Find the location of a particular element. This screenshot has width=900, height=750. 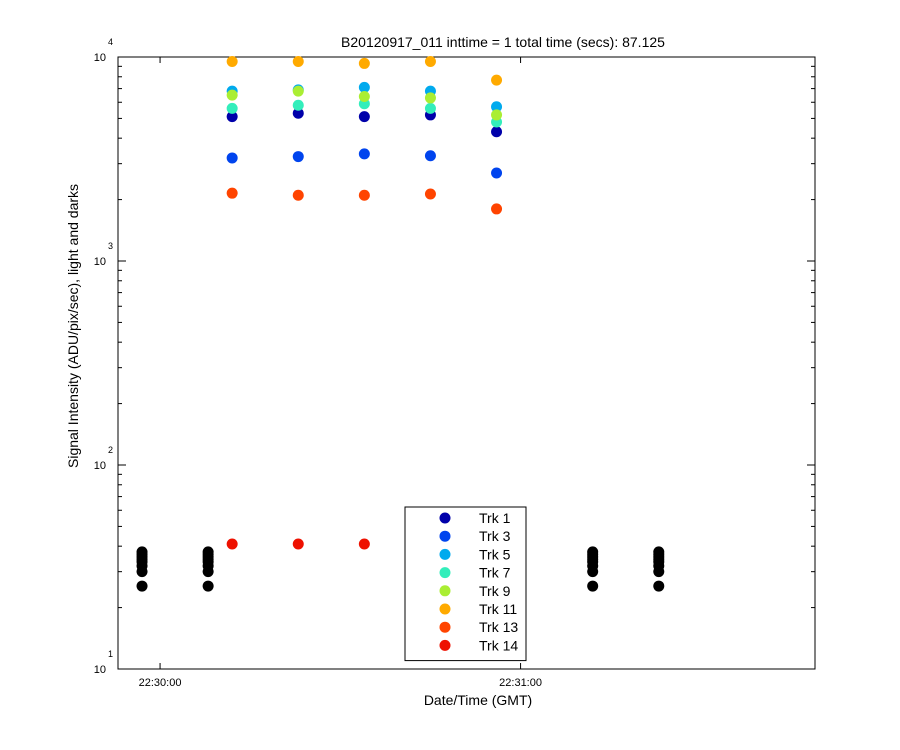

legend-label: Trk 13 is located at coordinates (498, 627).